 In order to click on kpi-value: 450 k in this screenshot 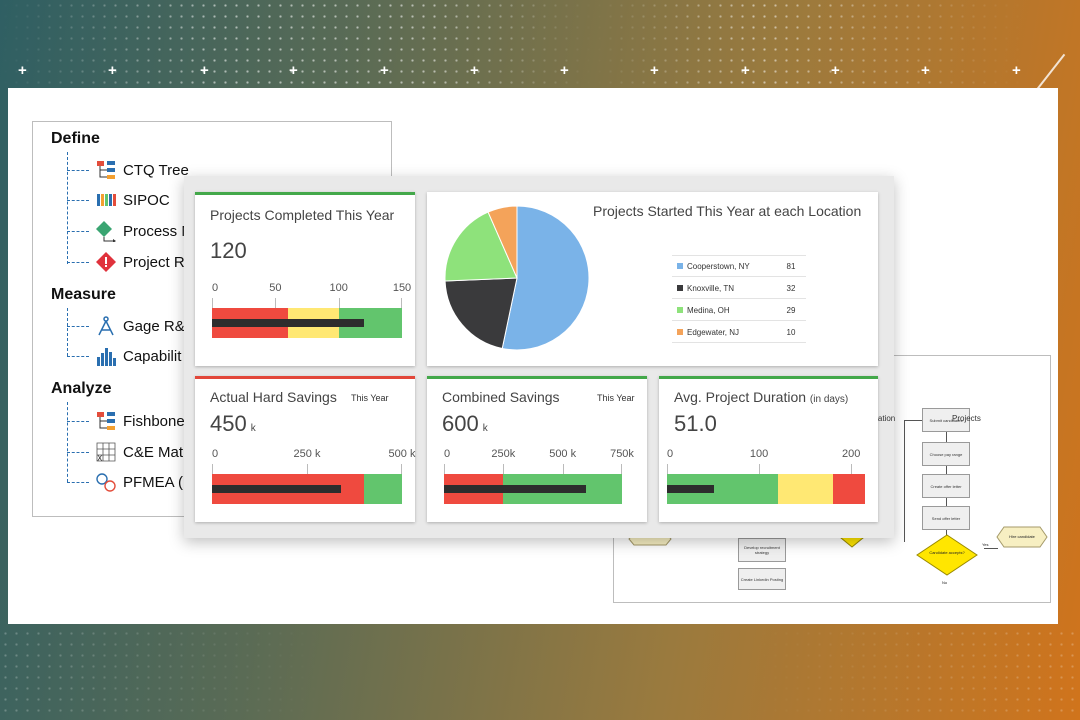, I will do `click(233, 424)`.